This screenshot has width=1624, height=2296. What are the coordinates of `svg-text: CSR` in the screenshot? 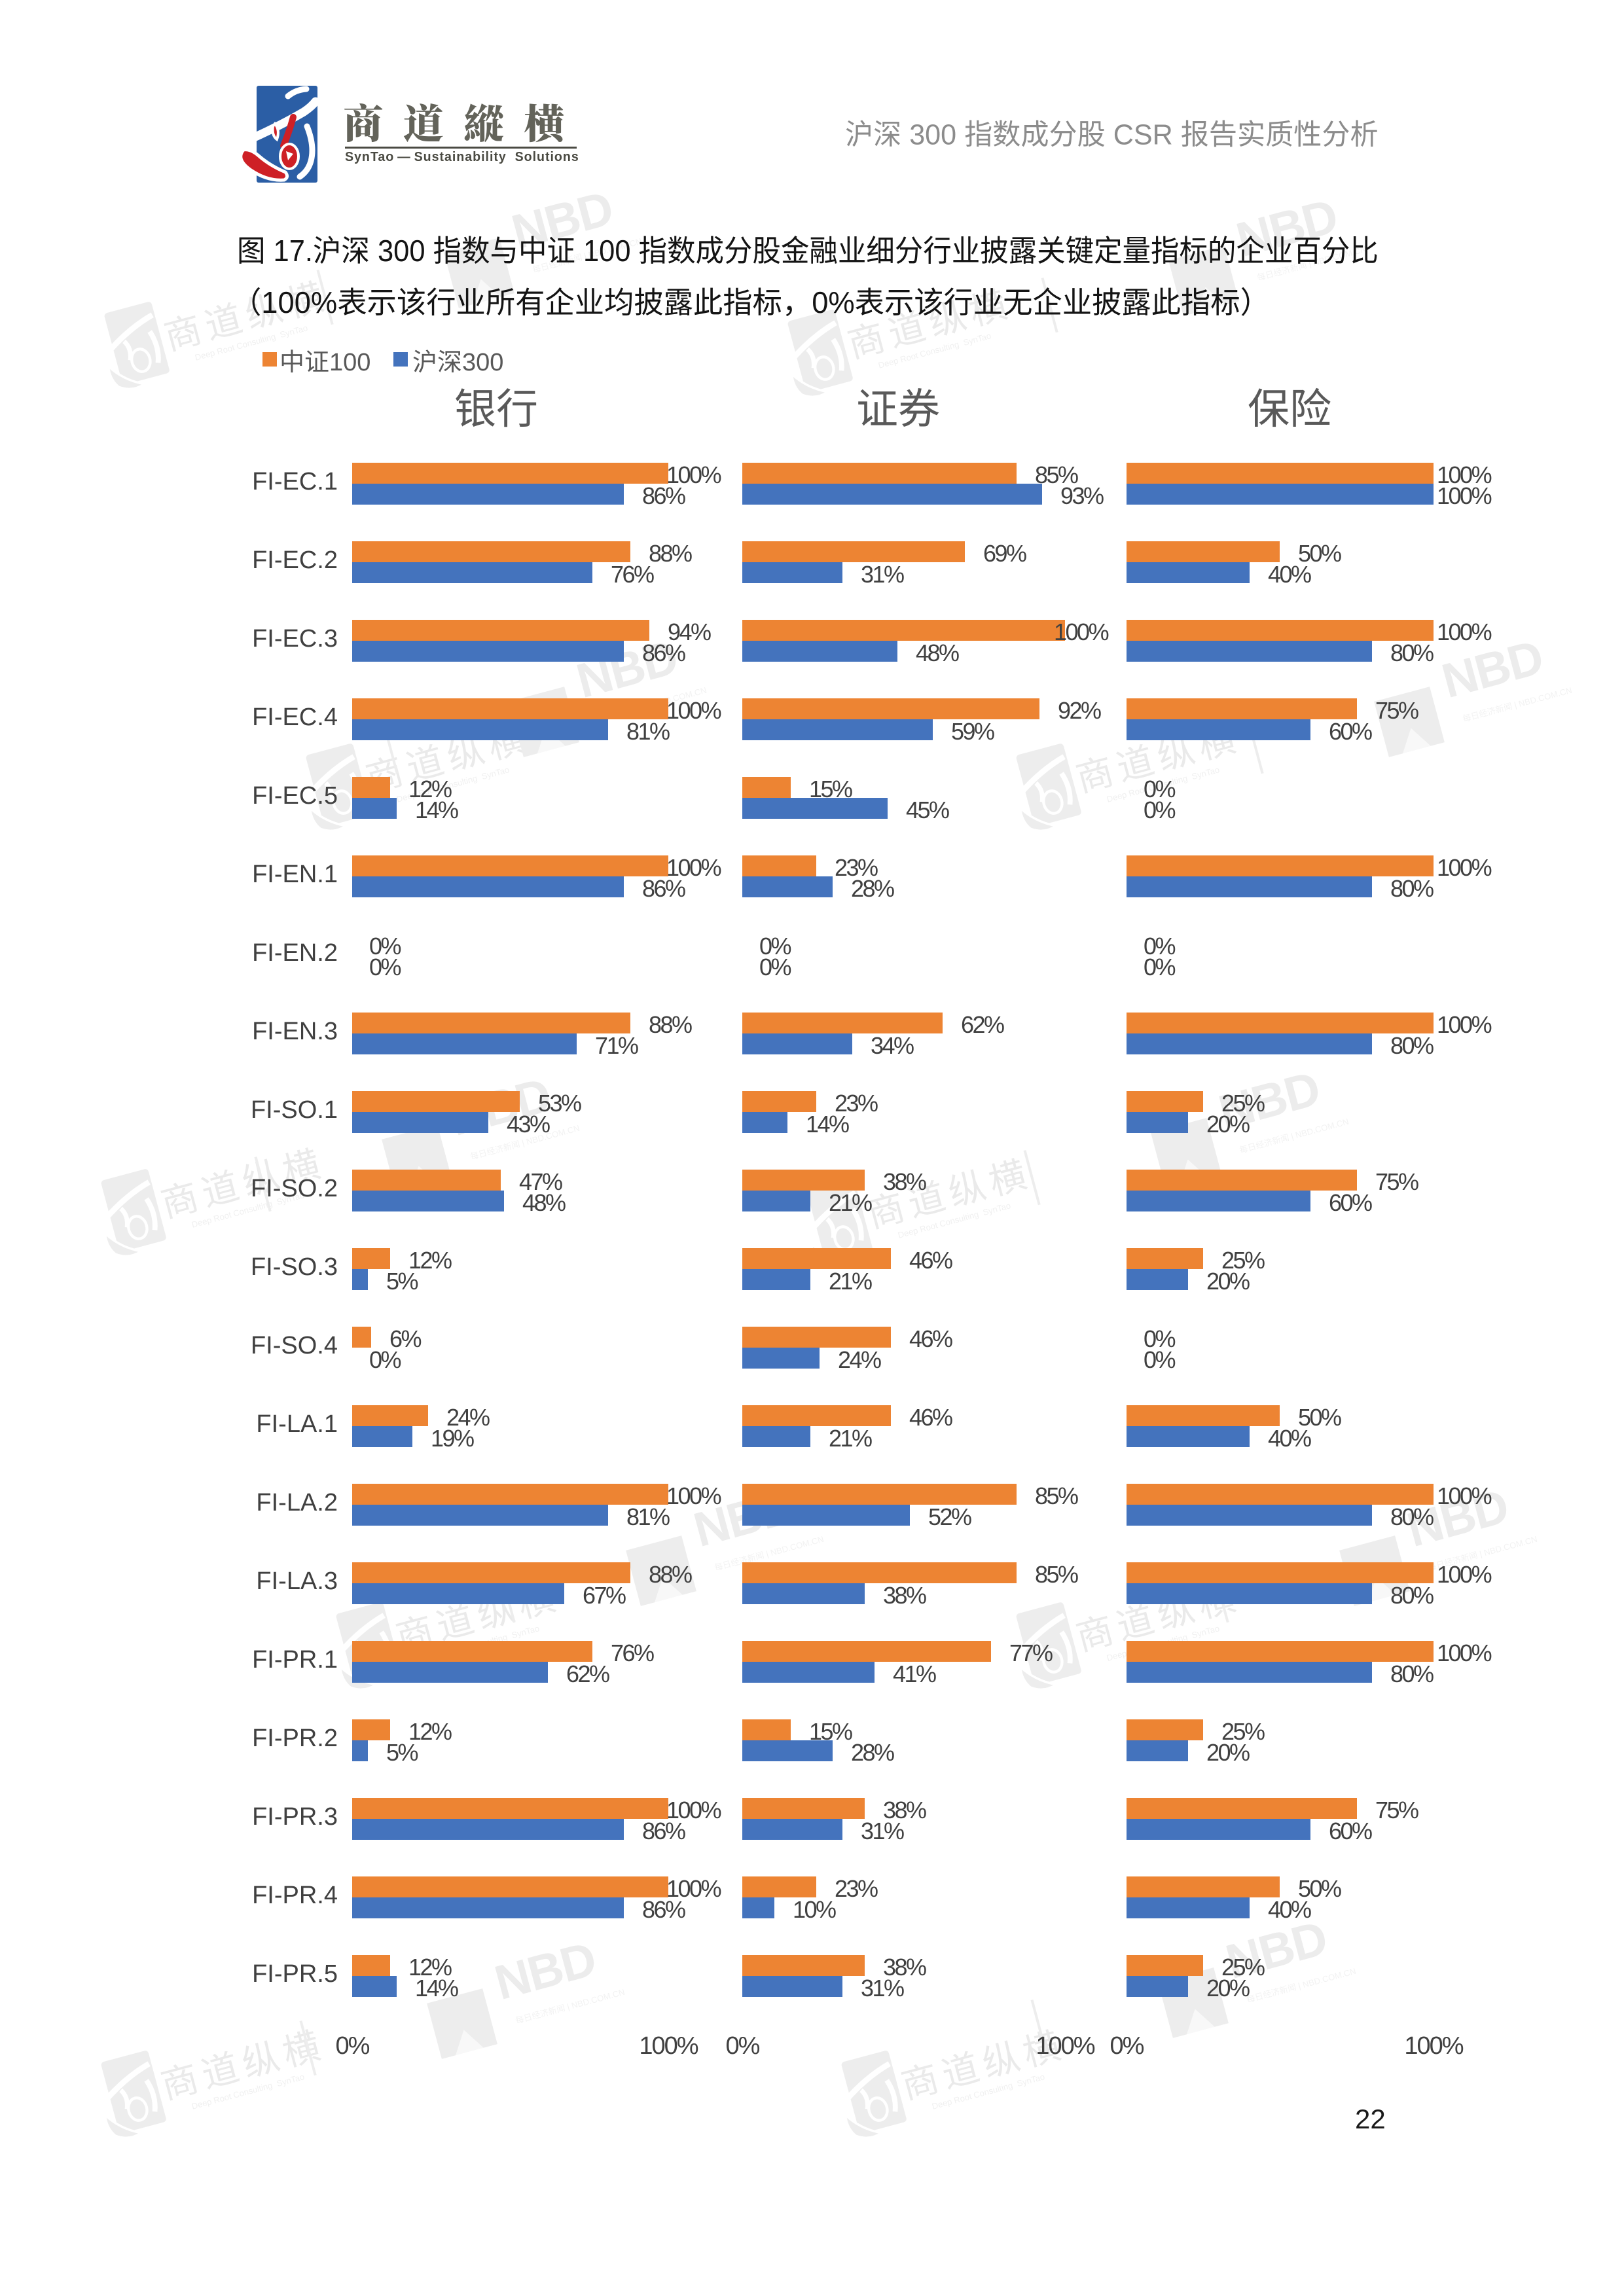 It's located at (1143, 135).